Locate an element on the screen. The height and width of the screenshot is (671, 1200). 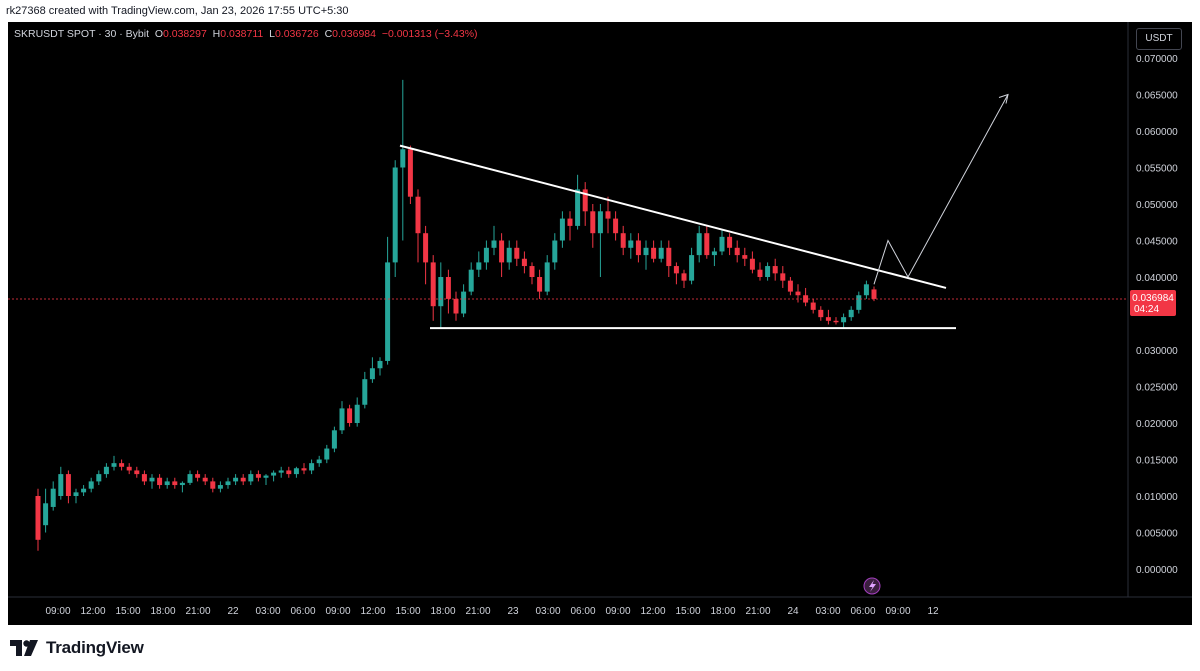
projection-arrowhead is located at coordinates (1003, 98).